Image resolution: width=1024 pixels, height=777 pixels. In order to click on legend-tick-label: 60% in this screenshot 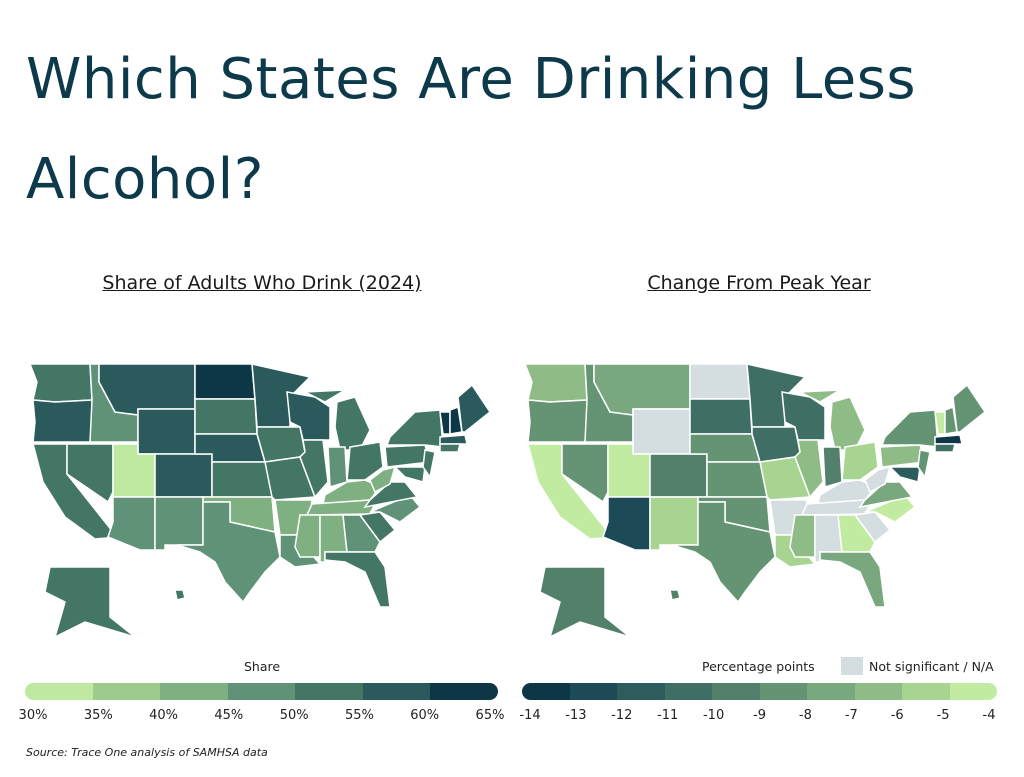, I will do `click(425, 715)`.